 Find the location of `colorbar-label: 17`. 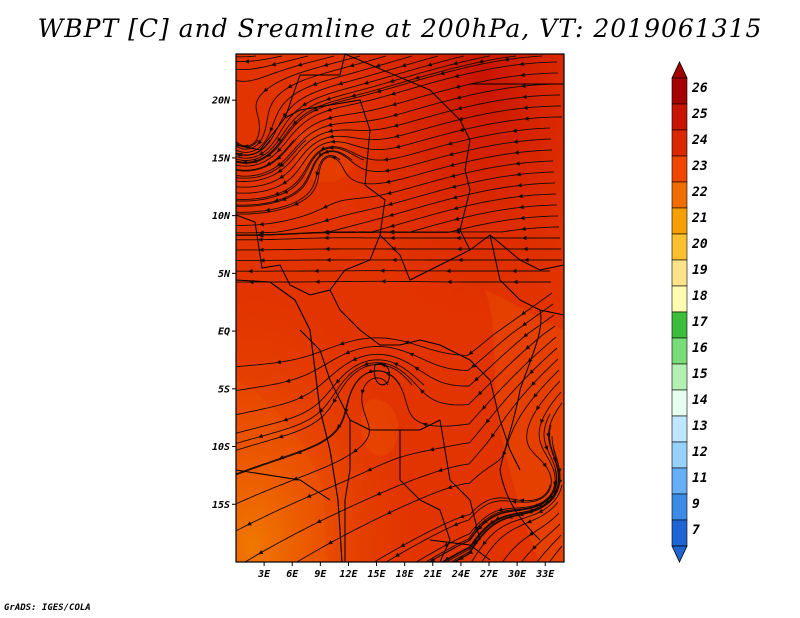

colorbar-label: 17 is located at coordinates (700, 322).